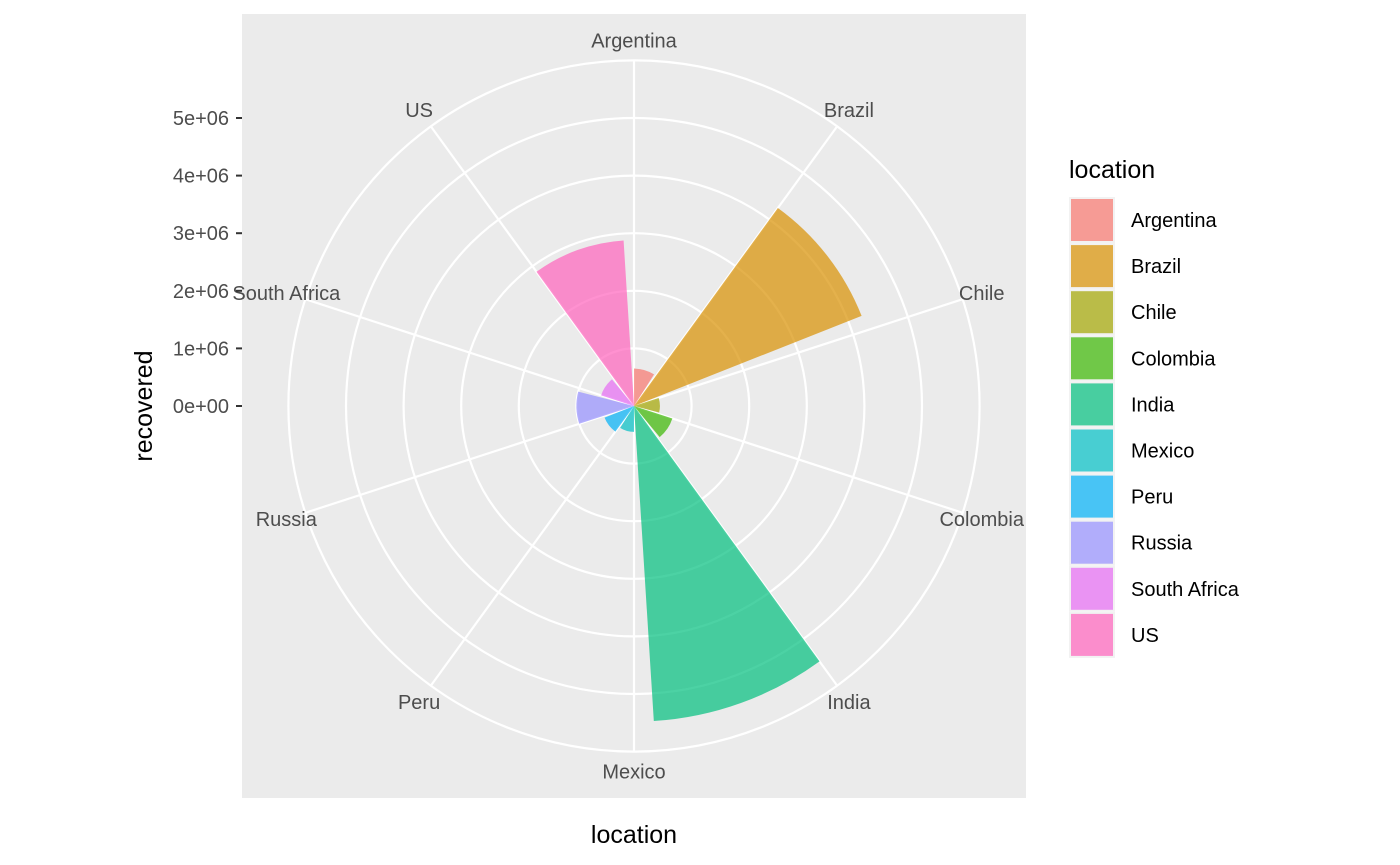 The height and width of the screenshot is (865, 1400). I want to click on y-tick-label: 2e+06, so click(201, 292).